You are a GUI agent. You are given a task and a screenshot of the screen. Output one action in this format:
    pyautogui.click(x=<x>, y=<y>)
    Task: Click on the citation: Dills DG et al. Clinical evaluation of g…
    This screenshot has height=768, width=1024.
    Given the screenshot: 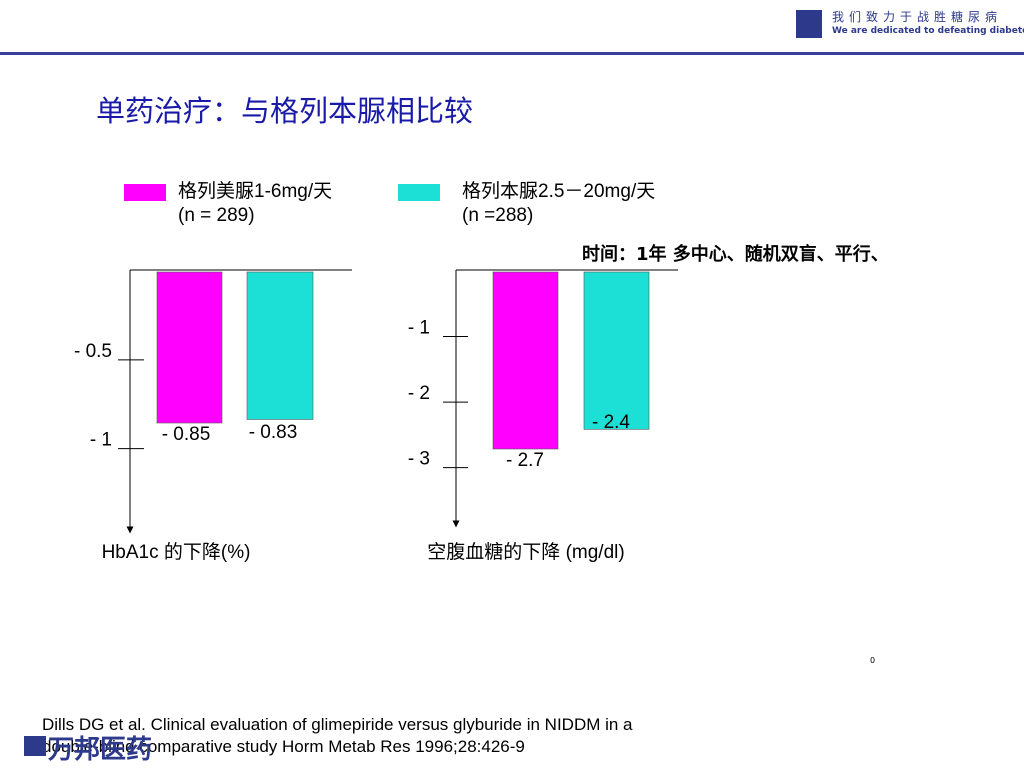 What is the action you would take?
    pyautogui.click(x=337, y=736)
    